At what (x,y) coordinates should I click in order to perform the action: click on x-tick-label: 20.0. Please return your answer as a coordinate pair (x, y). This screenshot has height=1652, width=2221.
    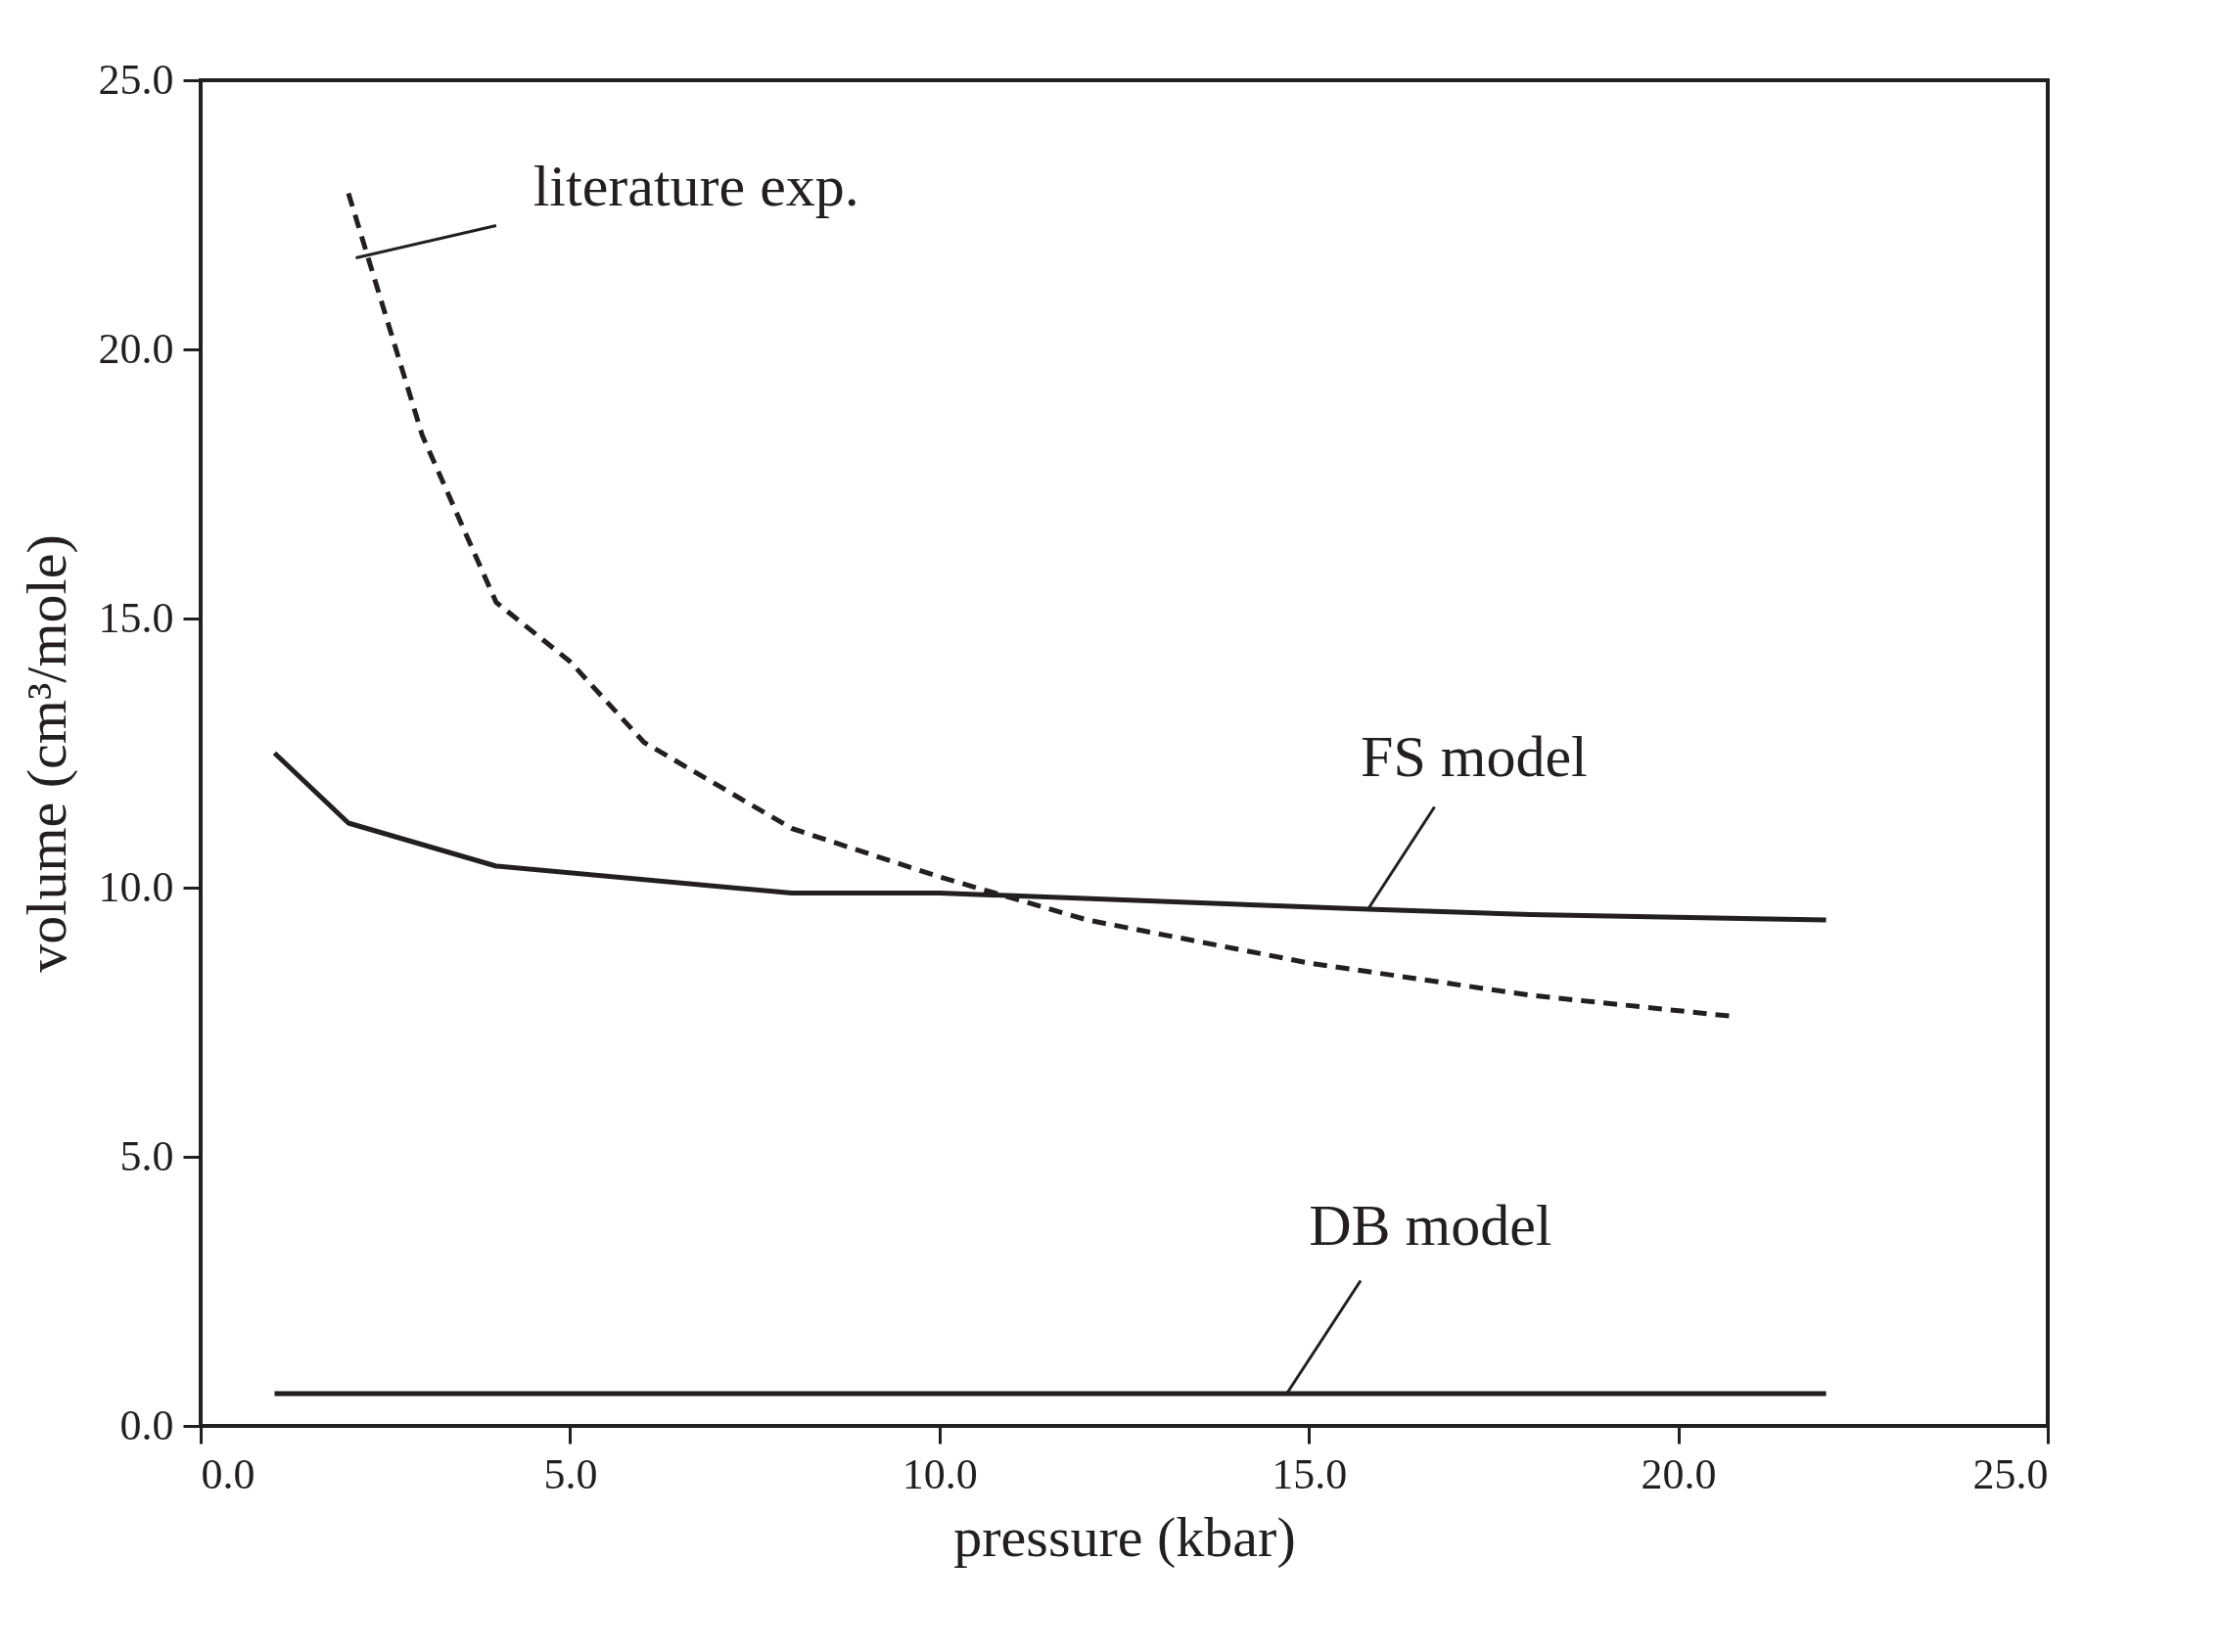
    Looking at the image, I should click on (1679, 1473).